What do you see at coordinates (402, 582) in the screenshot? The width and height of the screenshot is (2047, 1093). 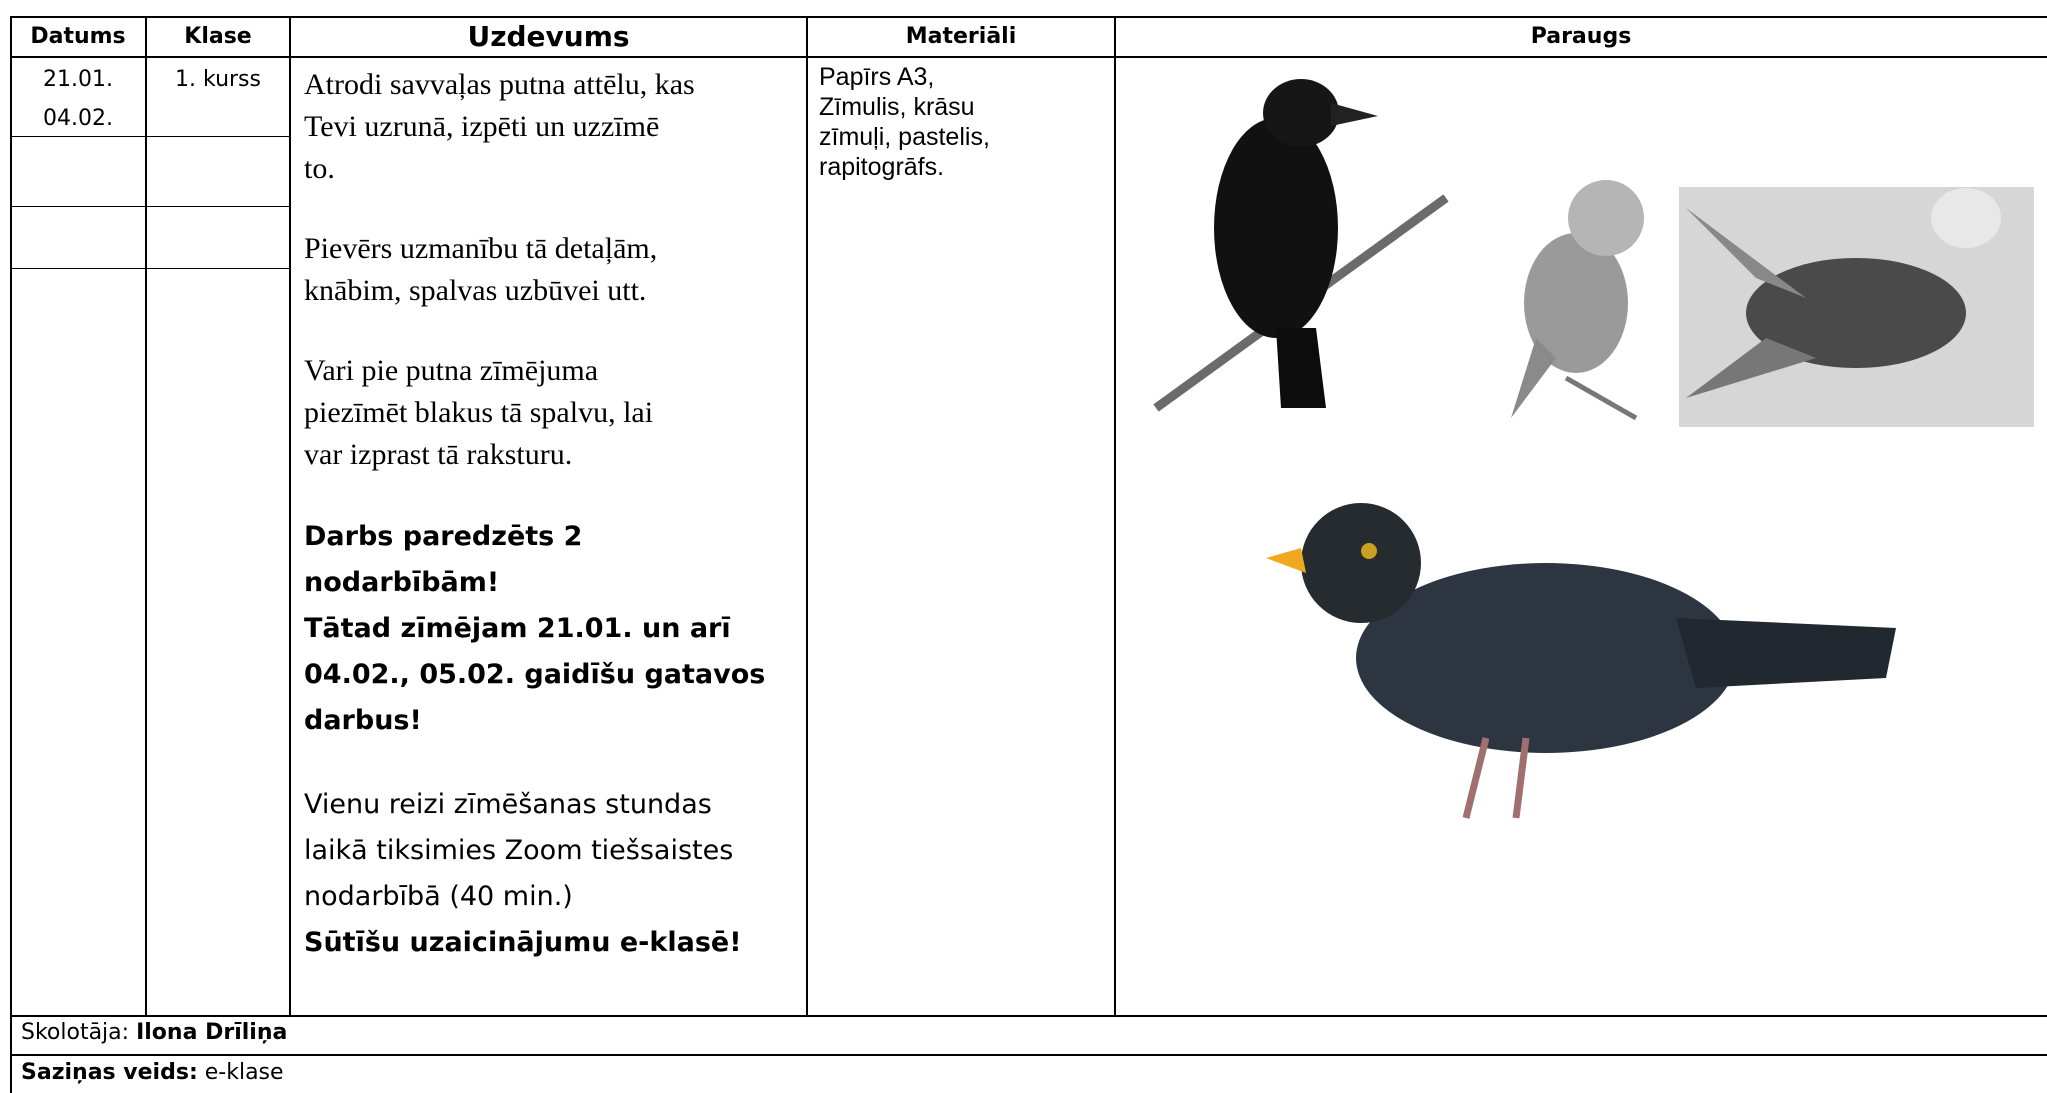 I see `text-line: nodarbībām!` at bounding box center [402, 582].